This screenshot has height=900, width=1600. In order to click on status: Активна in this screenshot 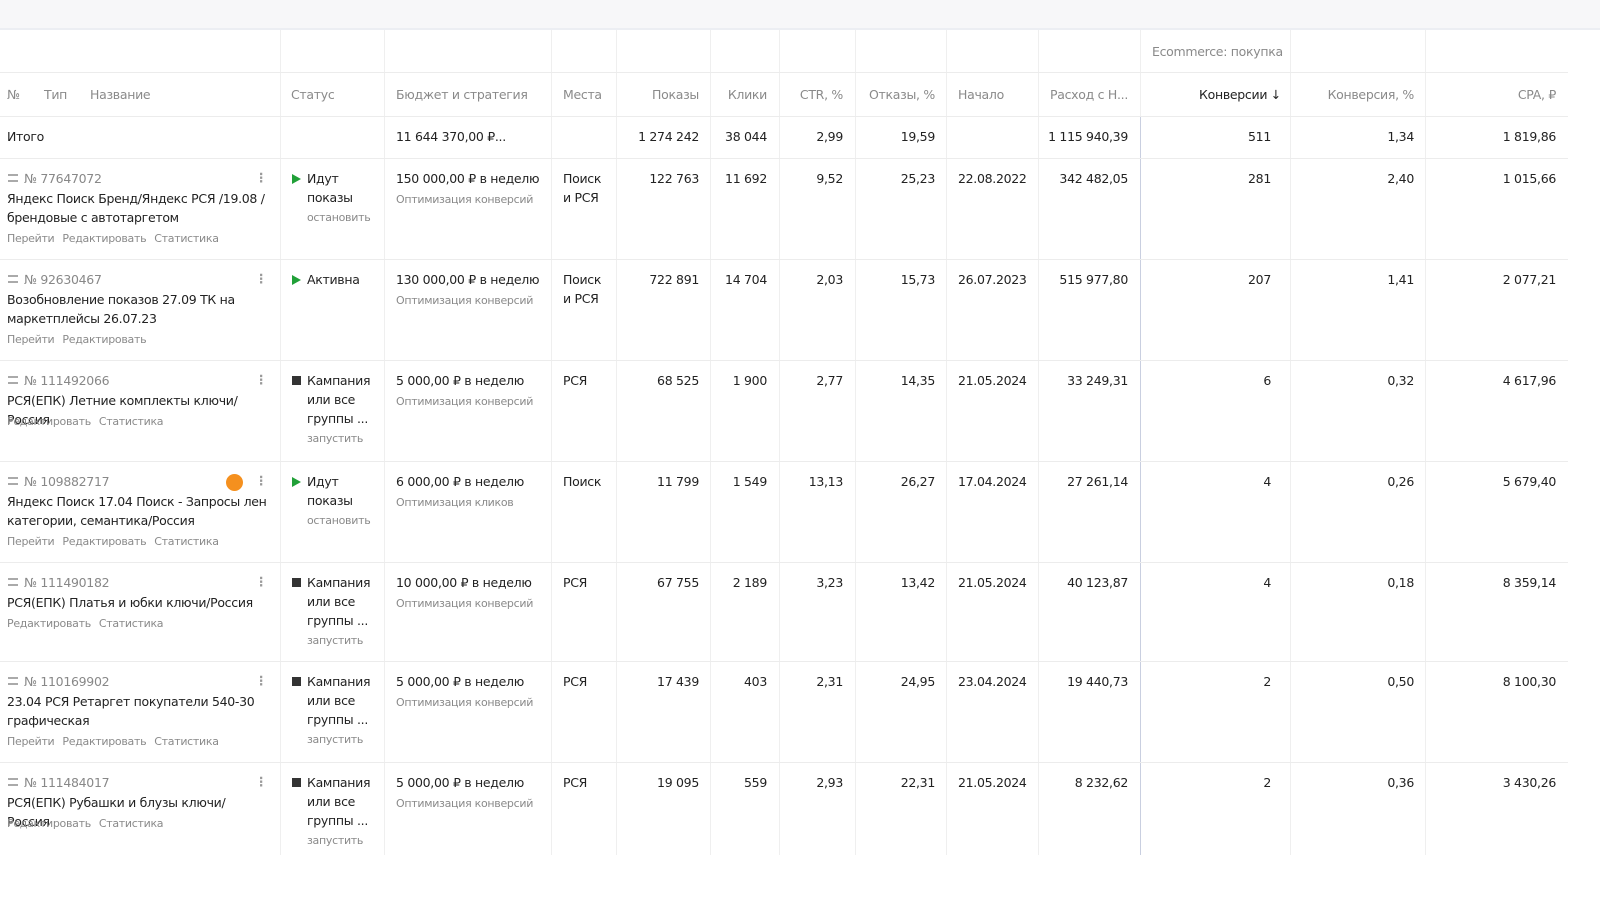, I will do `click(333, 279)`.